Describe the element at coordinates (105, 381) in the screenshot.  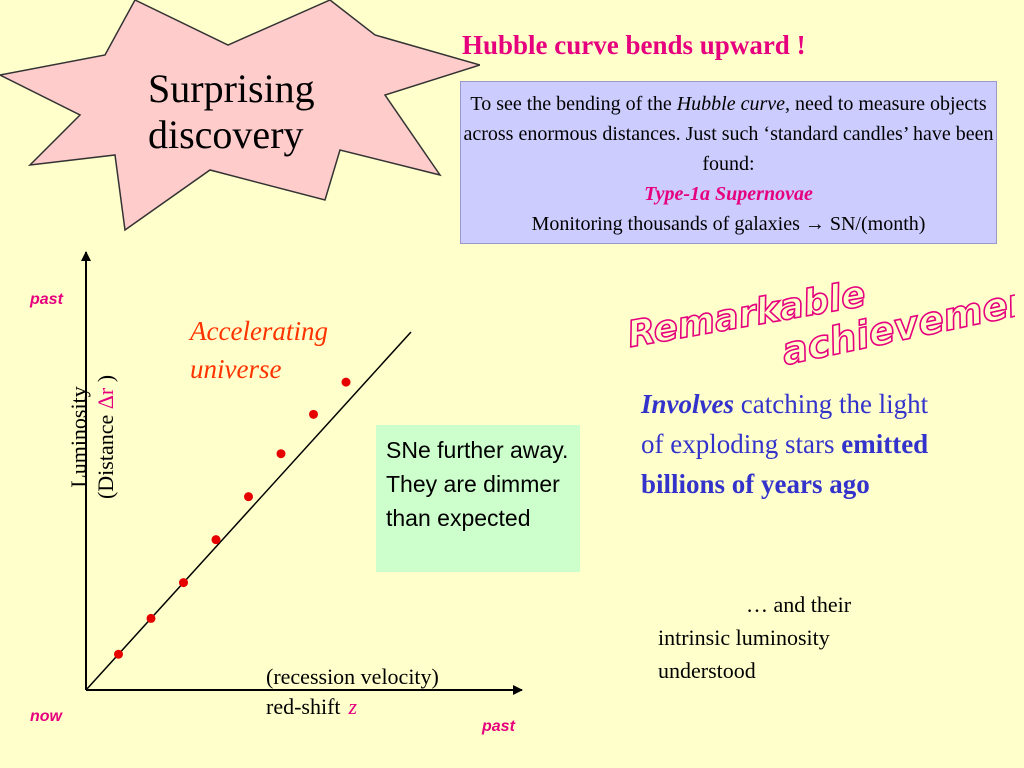
I see `y-label-post: )` at that location.